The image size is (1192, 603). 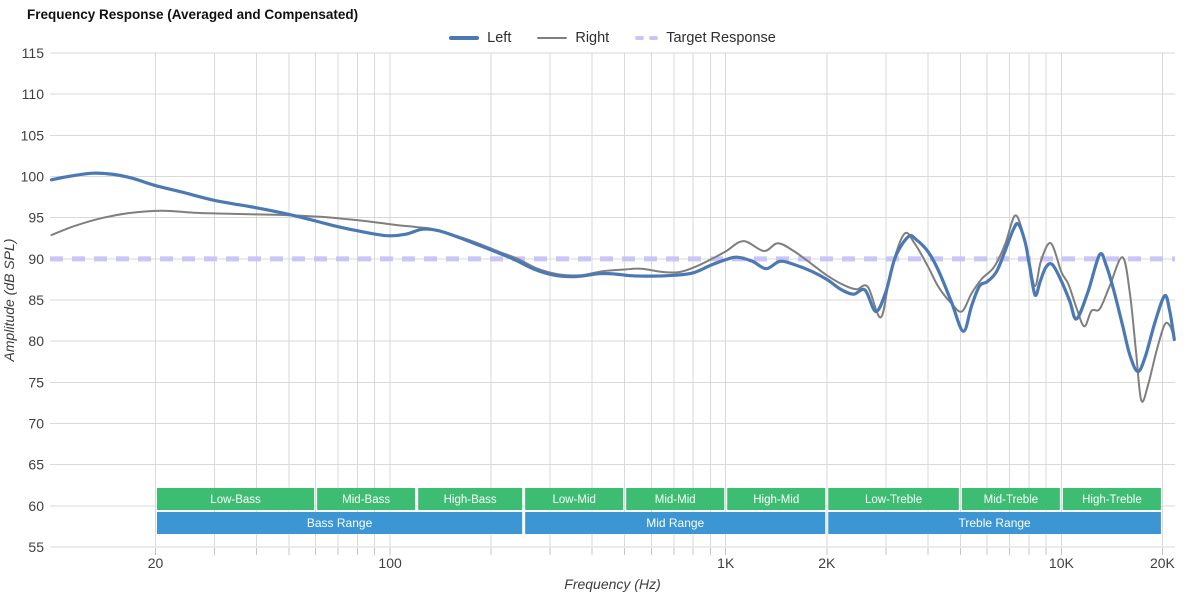 What do you see at coordinates (36, 547) in the screenshot?
I see `svg-text: 55` at bounding box center [36, 547].